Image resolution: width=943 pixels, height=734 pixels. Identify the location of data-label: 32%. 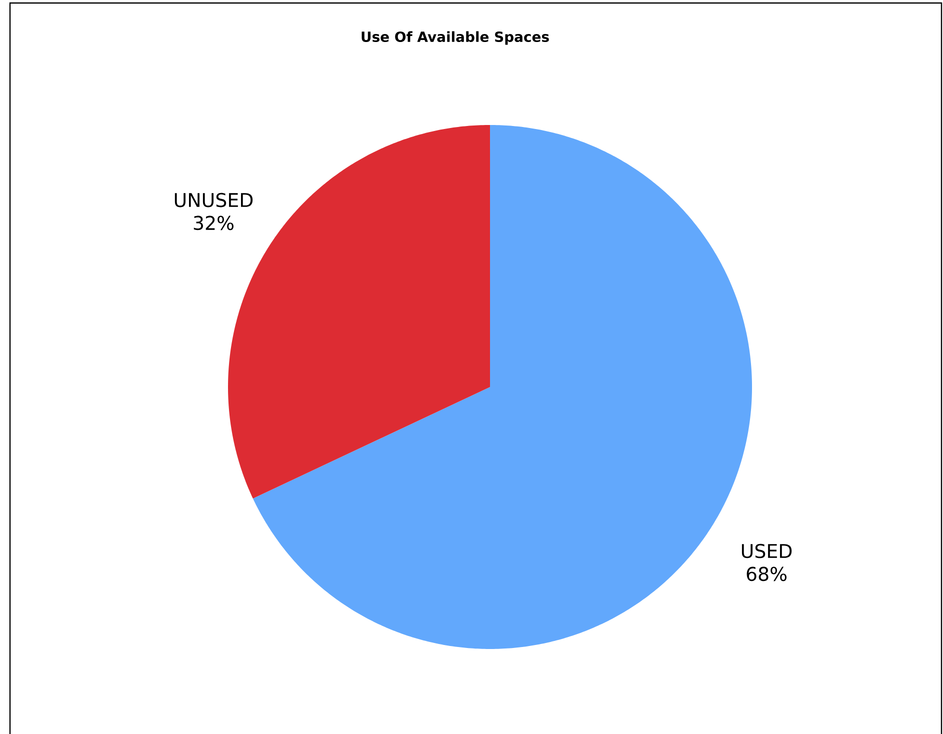
(214, 223).